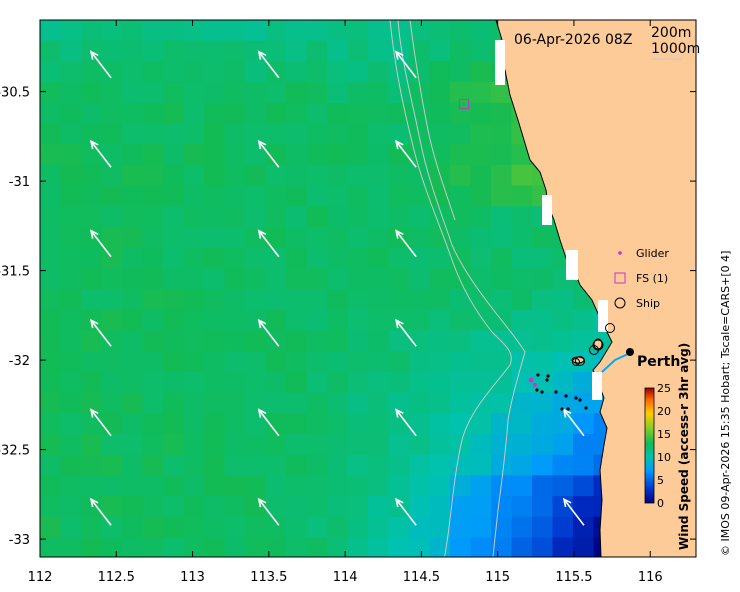 The image size is (740, 592). What do you see at coordinates (671, 33) in the screenshot?
I see `depth-label-200m: 200m` at bounding box center [671, 33].